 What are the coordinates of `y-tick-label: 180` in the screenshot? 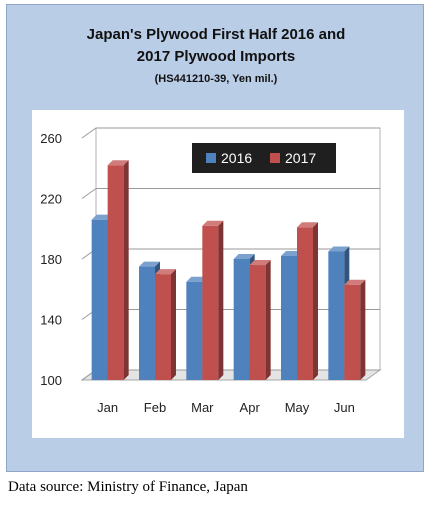 It's located at (51, 259).